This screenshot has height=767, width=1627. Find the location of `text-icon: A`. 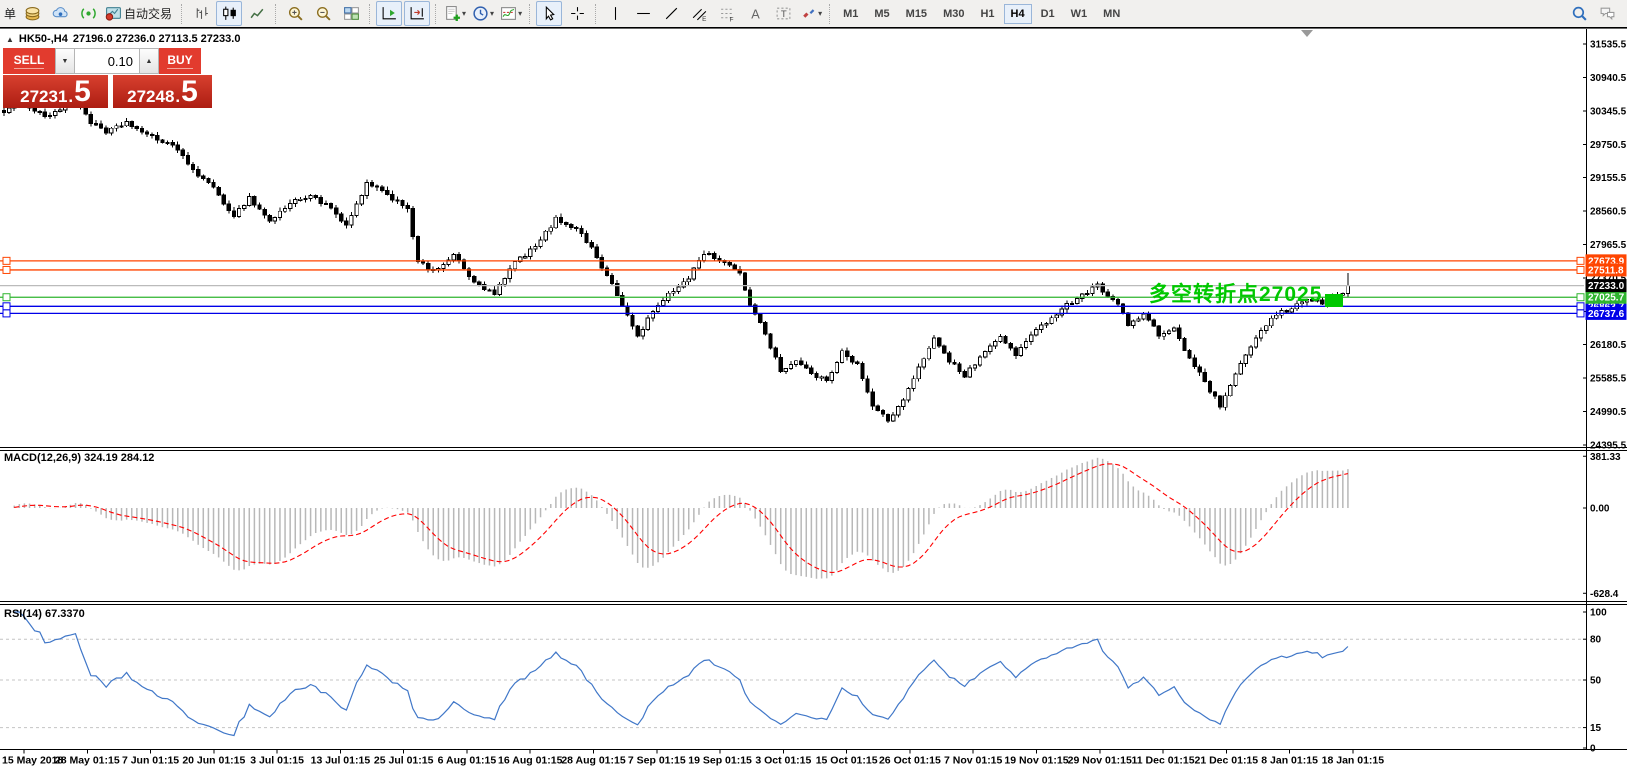

text-icon: A is located at coordinates (755, 13).